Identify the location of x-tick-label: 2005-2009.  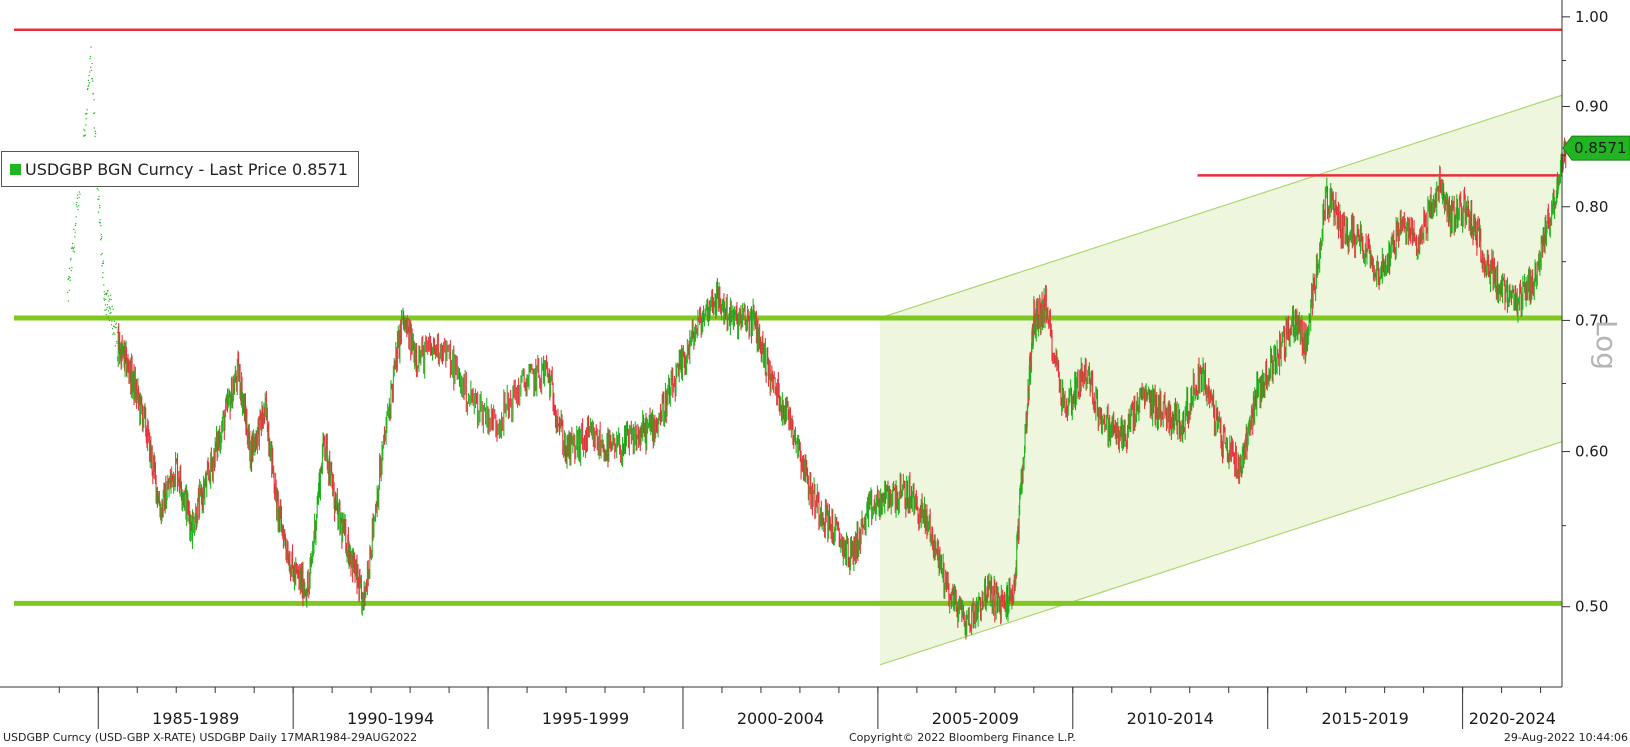
(975, 718).